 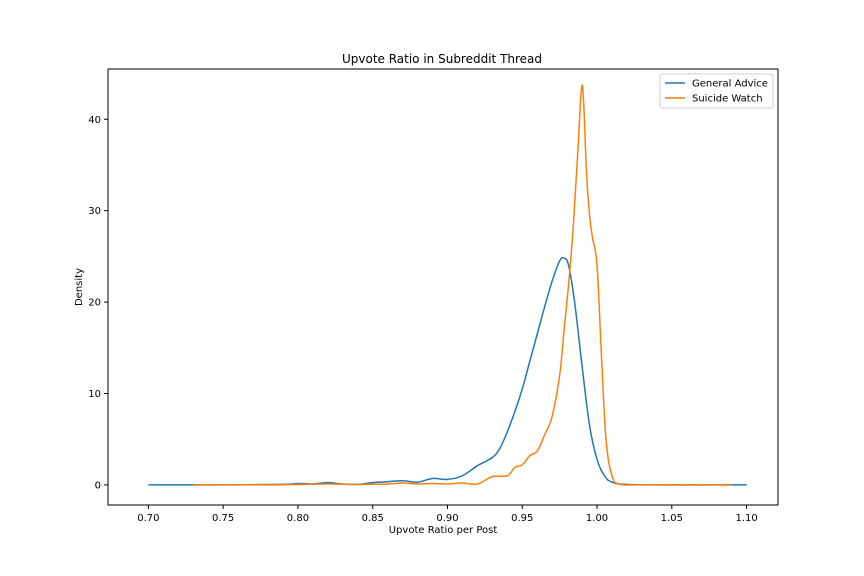 What do you see at coordinates (727, 99) in the screenshot?
I see `legend-label-suicide-watch: Suicide Watch` at bounding box center [727, 99].